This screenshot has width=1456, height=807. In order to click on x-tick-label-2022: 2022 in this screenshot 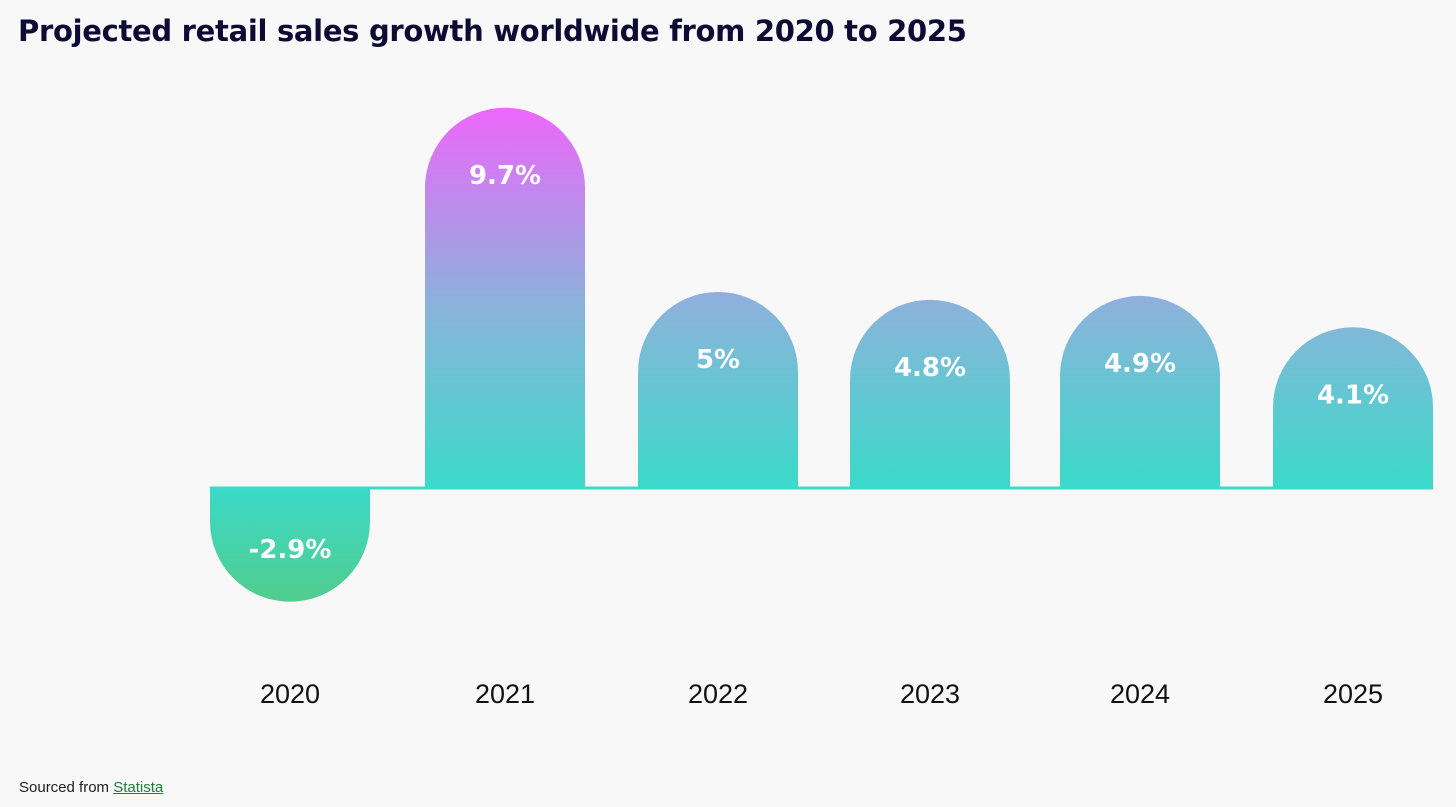, I will do `click(718, 694)`.